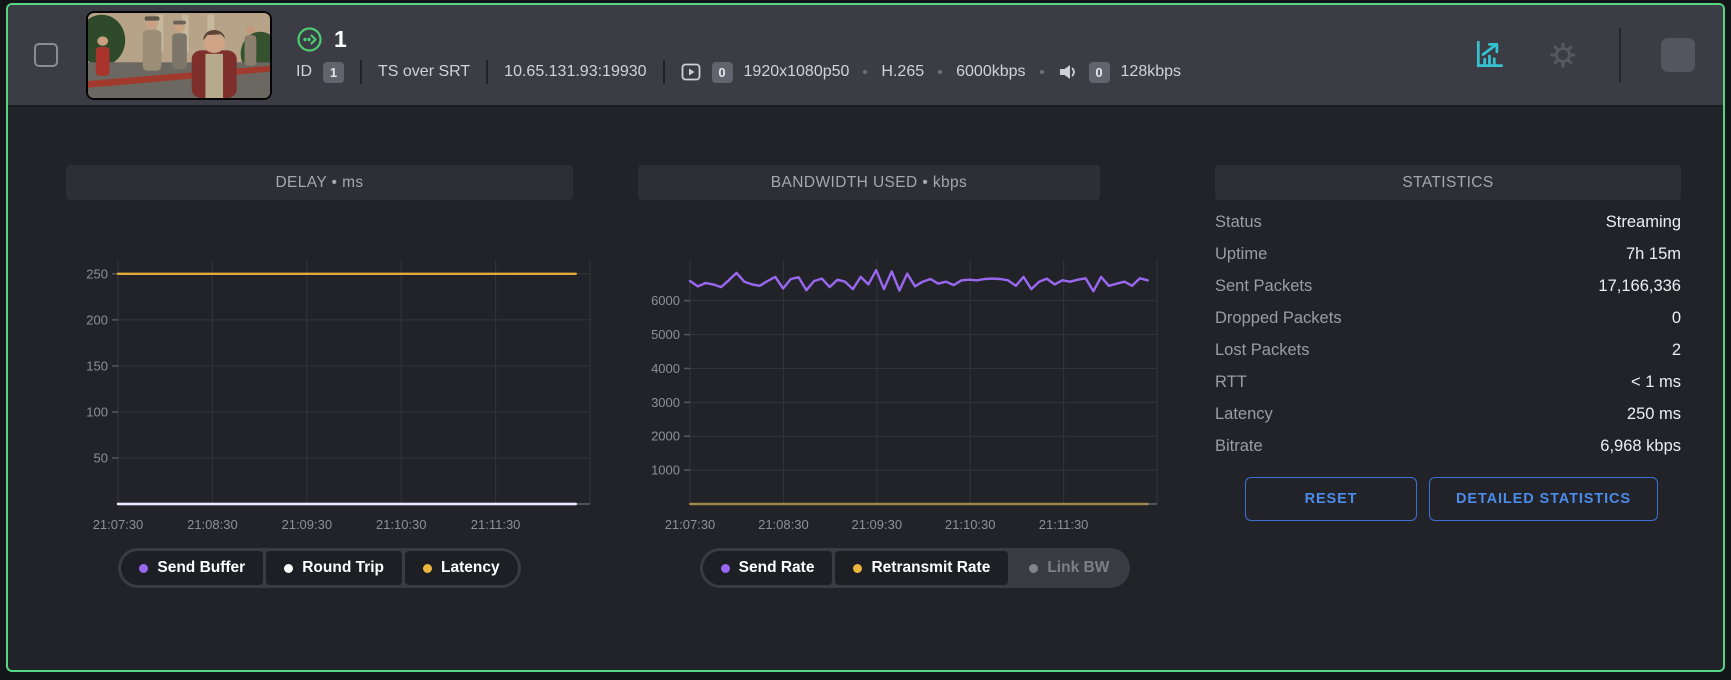 The width and height of the screenshot is (1731, 680). I want to click on codec-label: H.265, so click(903, 71).